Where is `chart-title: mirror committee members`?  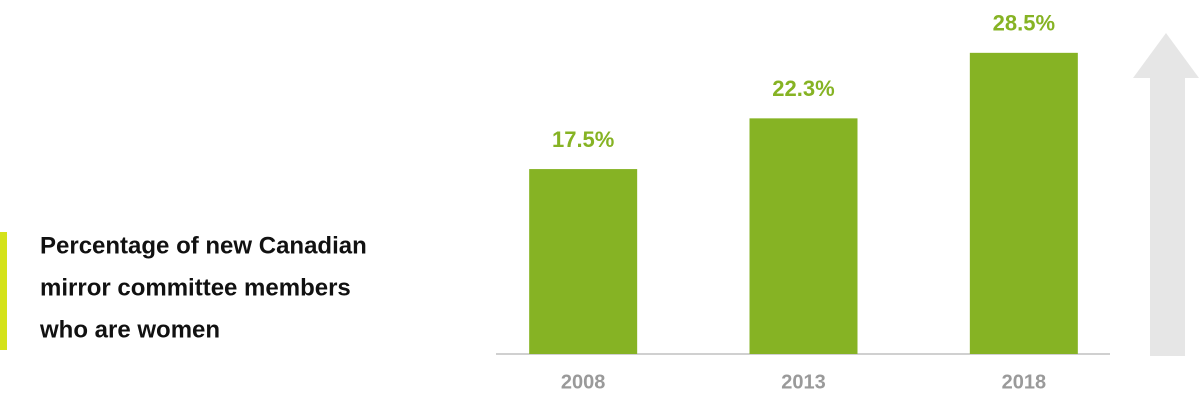
chart-title: mirror committee members is located at coordinates (195, 287).